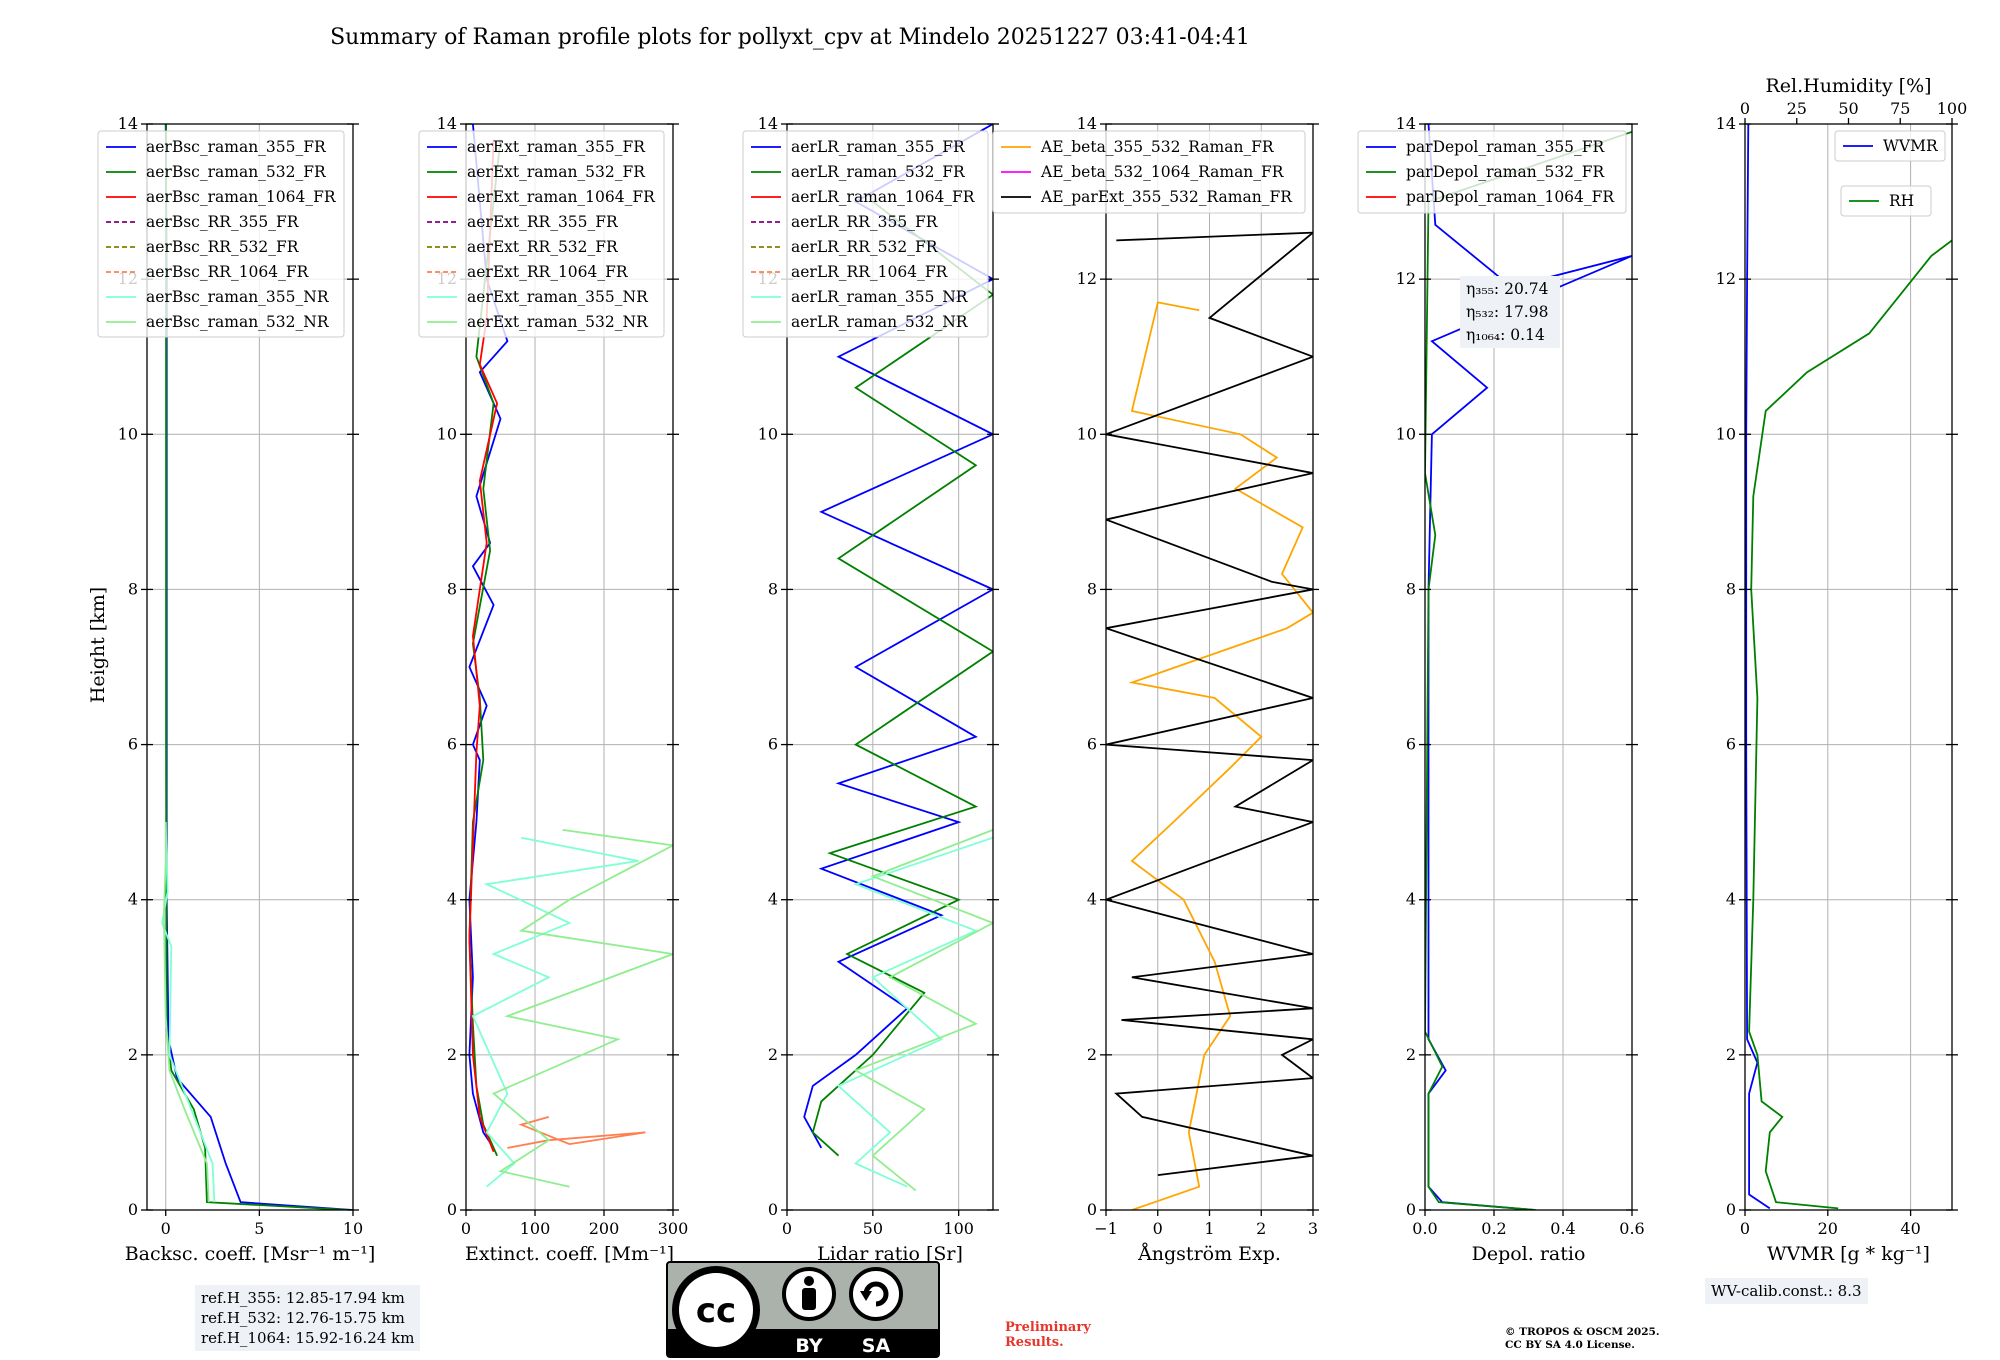 The width and height of the screenshot is (2000, 1360). Describe the element at coordinates (569, 1254) in the screenshot. I see `x-axis-label: Extinct. coeff. [Mm⁻¹]` at that location.